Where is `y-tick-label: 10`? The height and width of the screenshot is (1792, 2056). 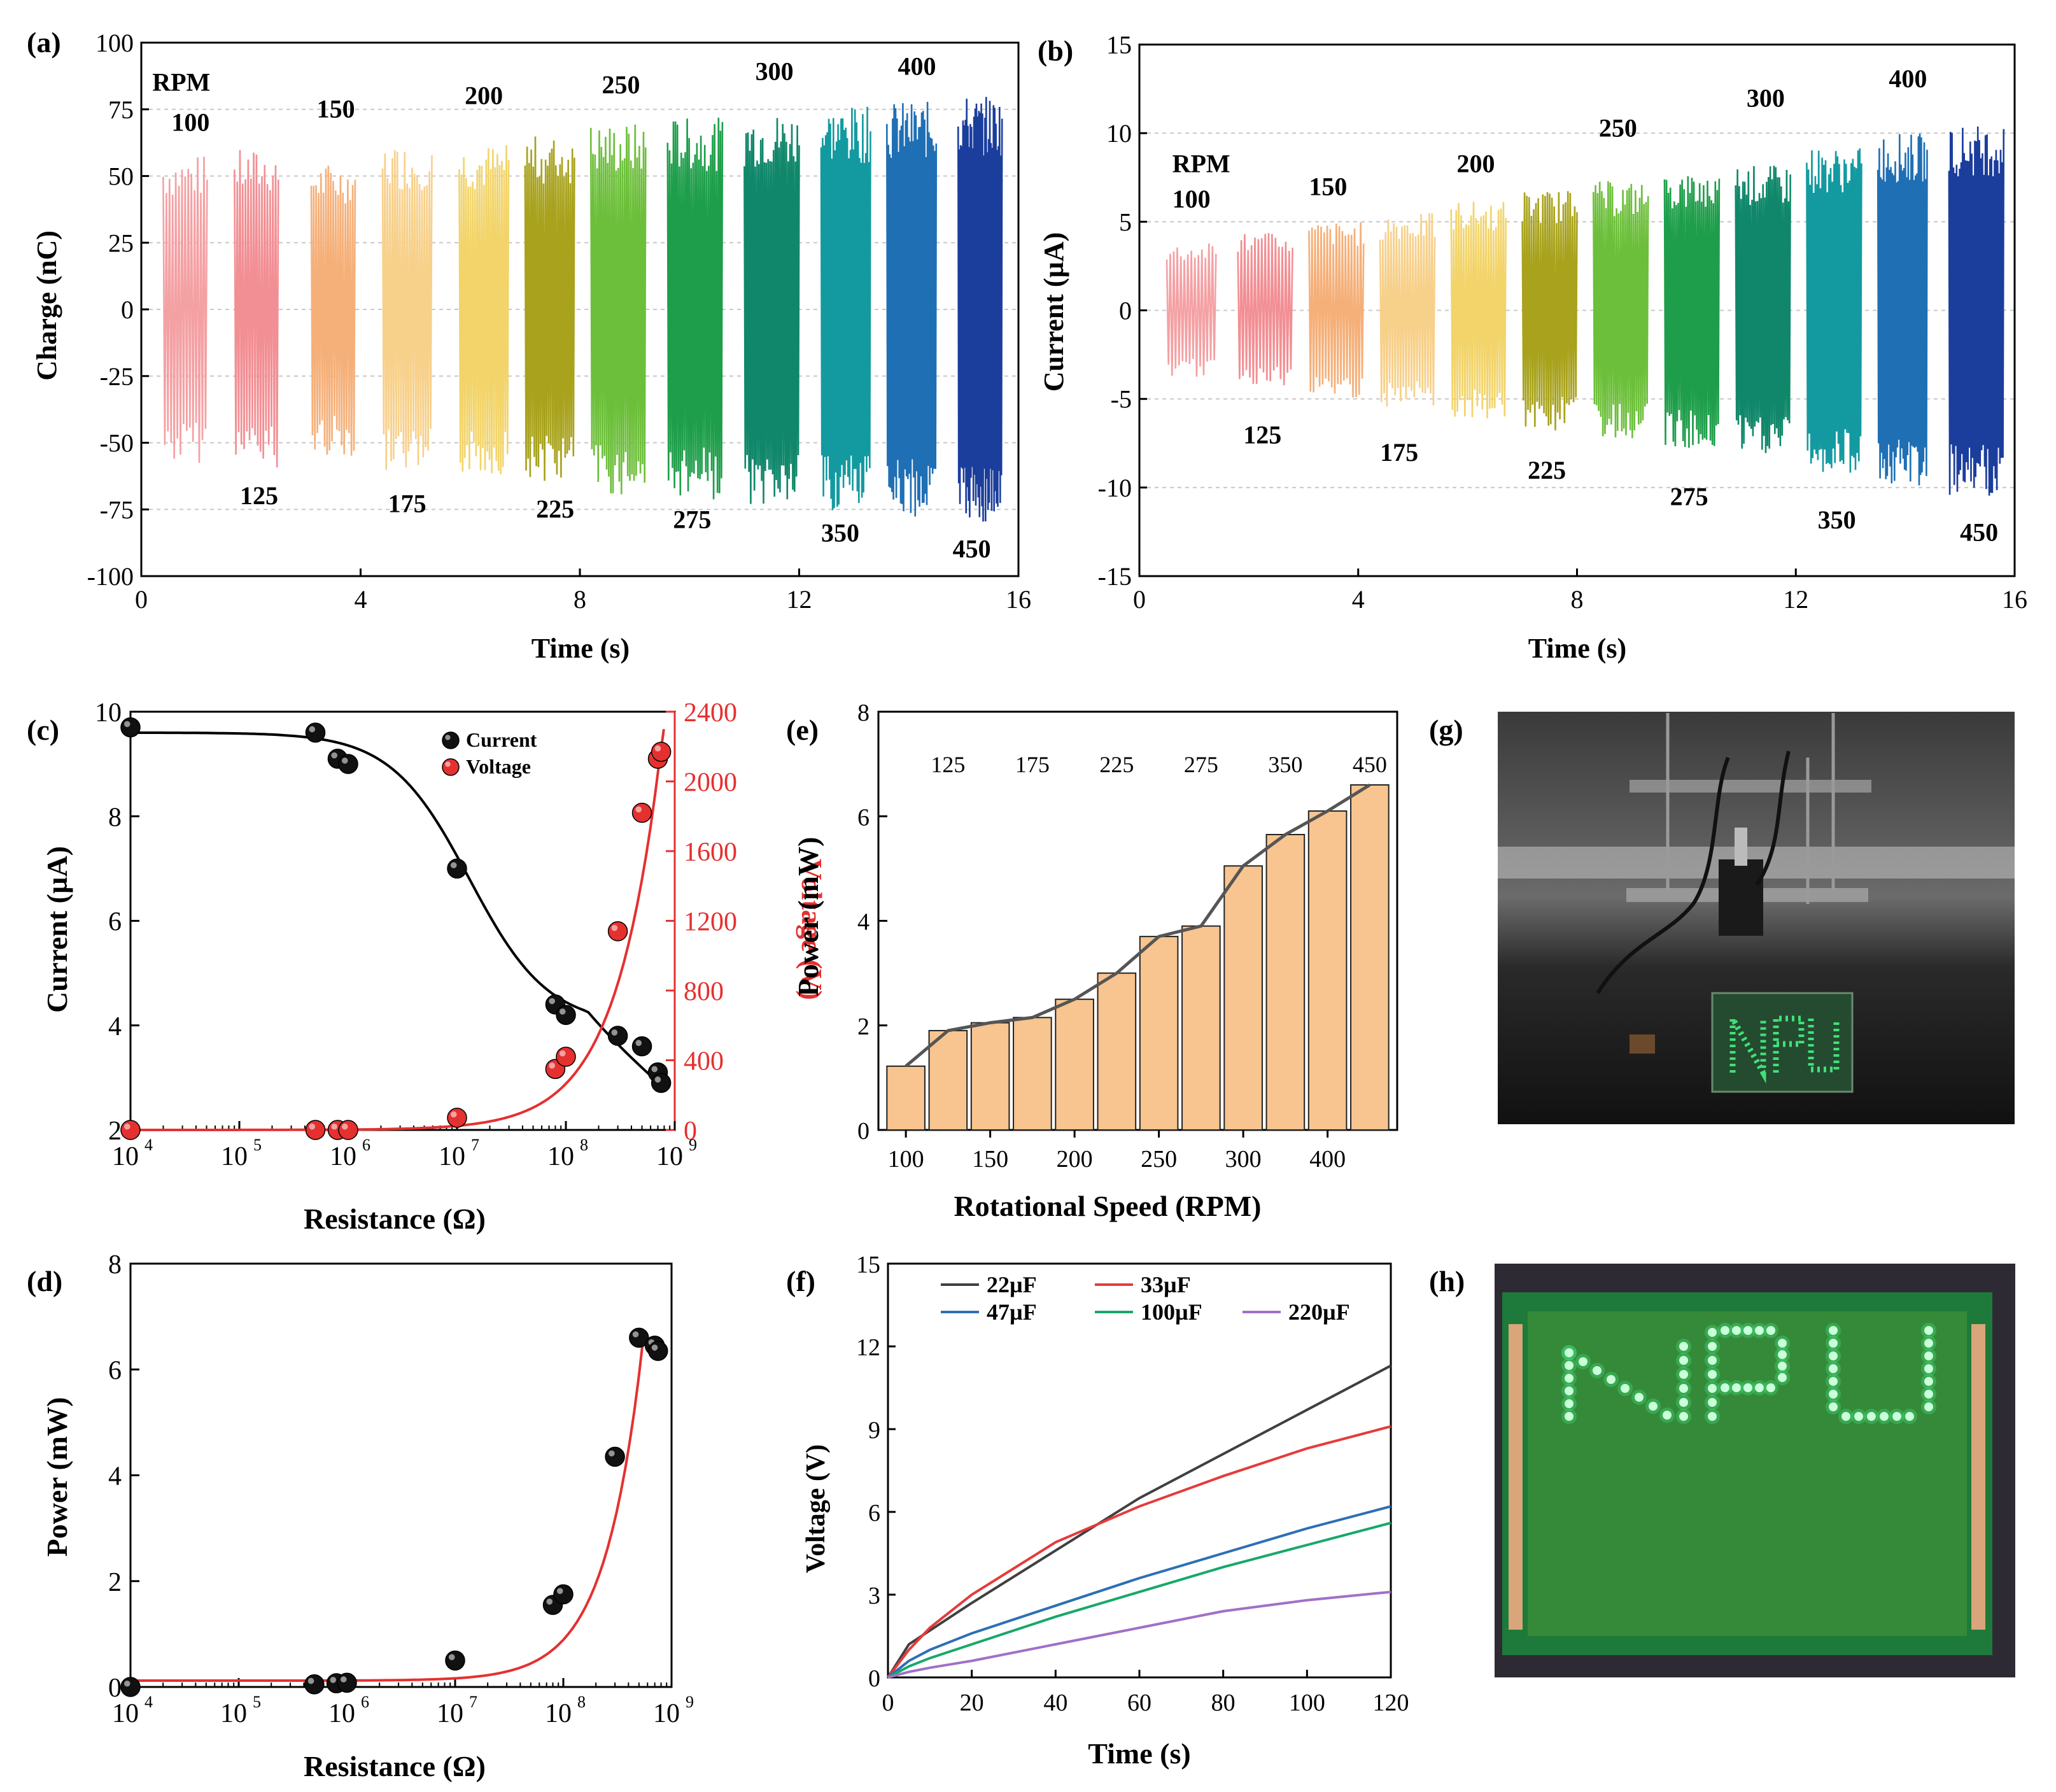
y-tick-label: 10 is located at coordinates (108, 713).